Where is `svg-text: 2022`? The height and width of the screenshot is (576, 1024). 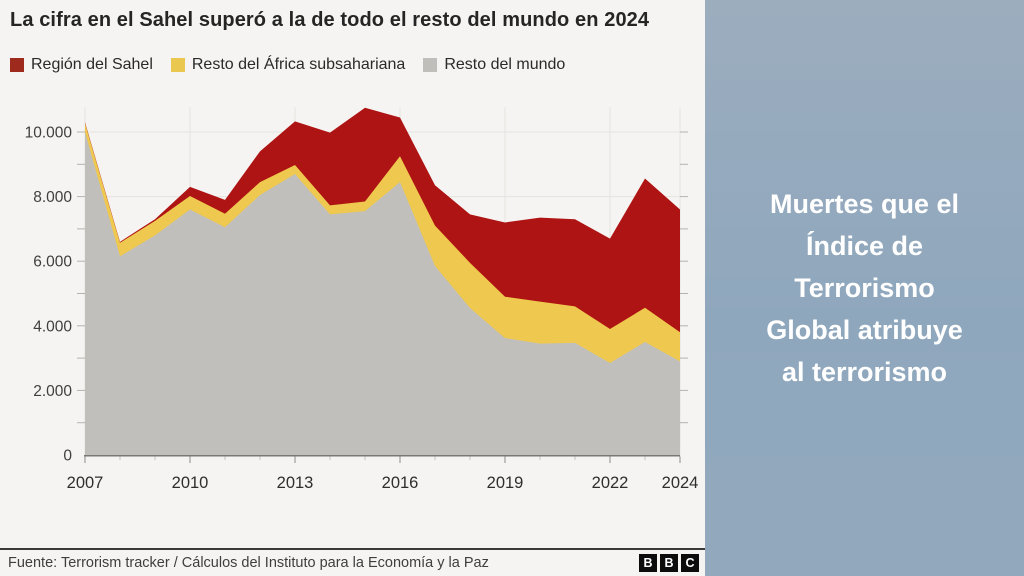 svg-text: 2022 is located at coordinates (610, 483).